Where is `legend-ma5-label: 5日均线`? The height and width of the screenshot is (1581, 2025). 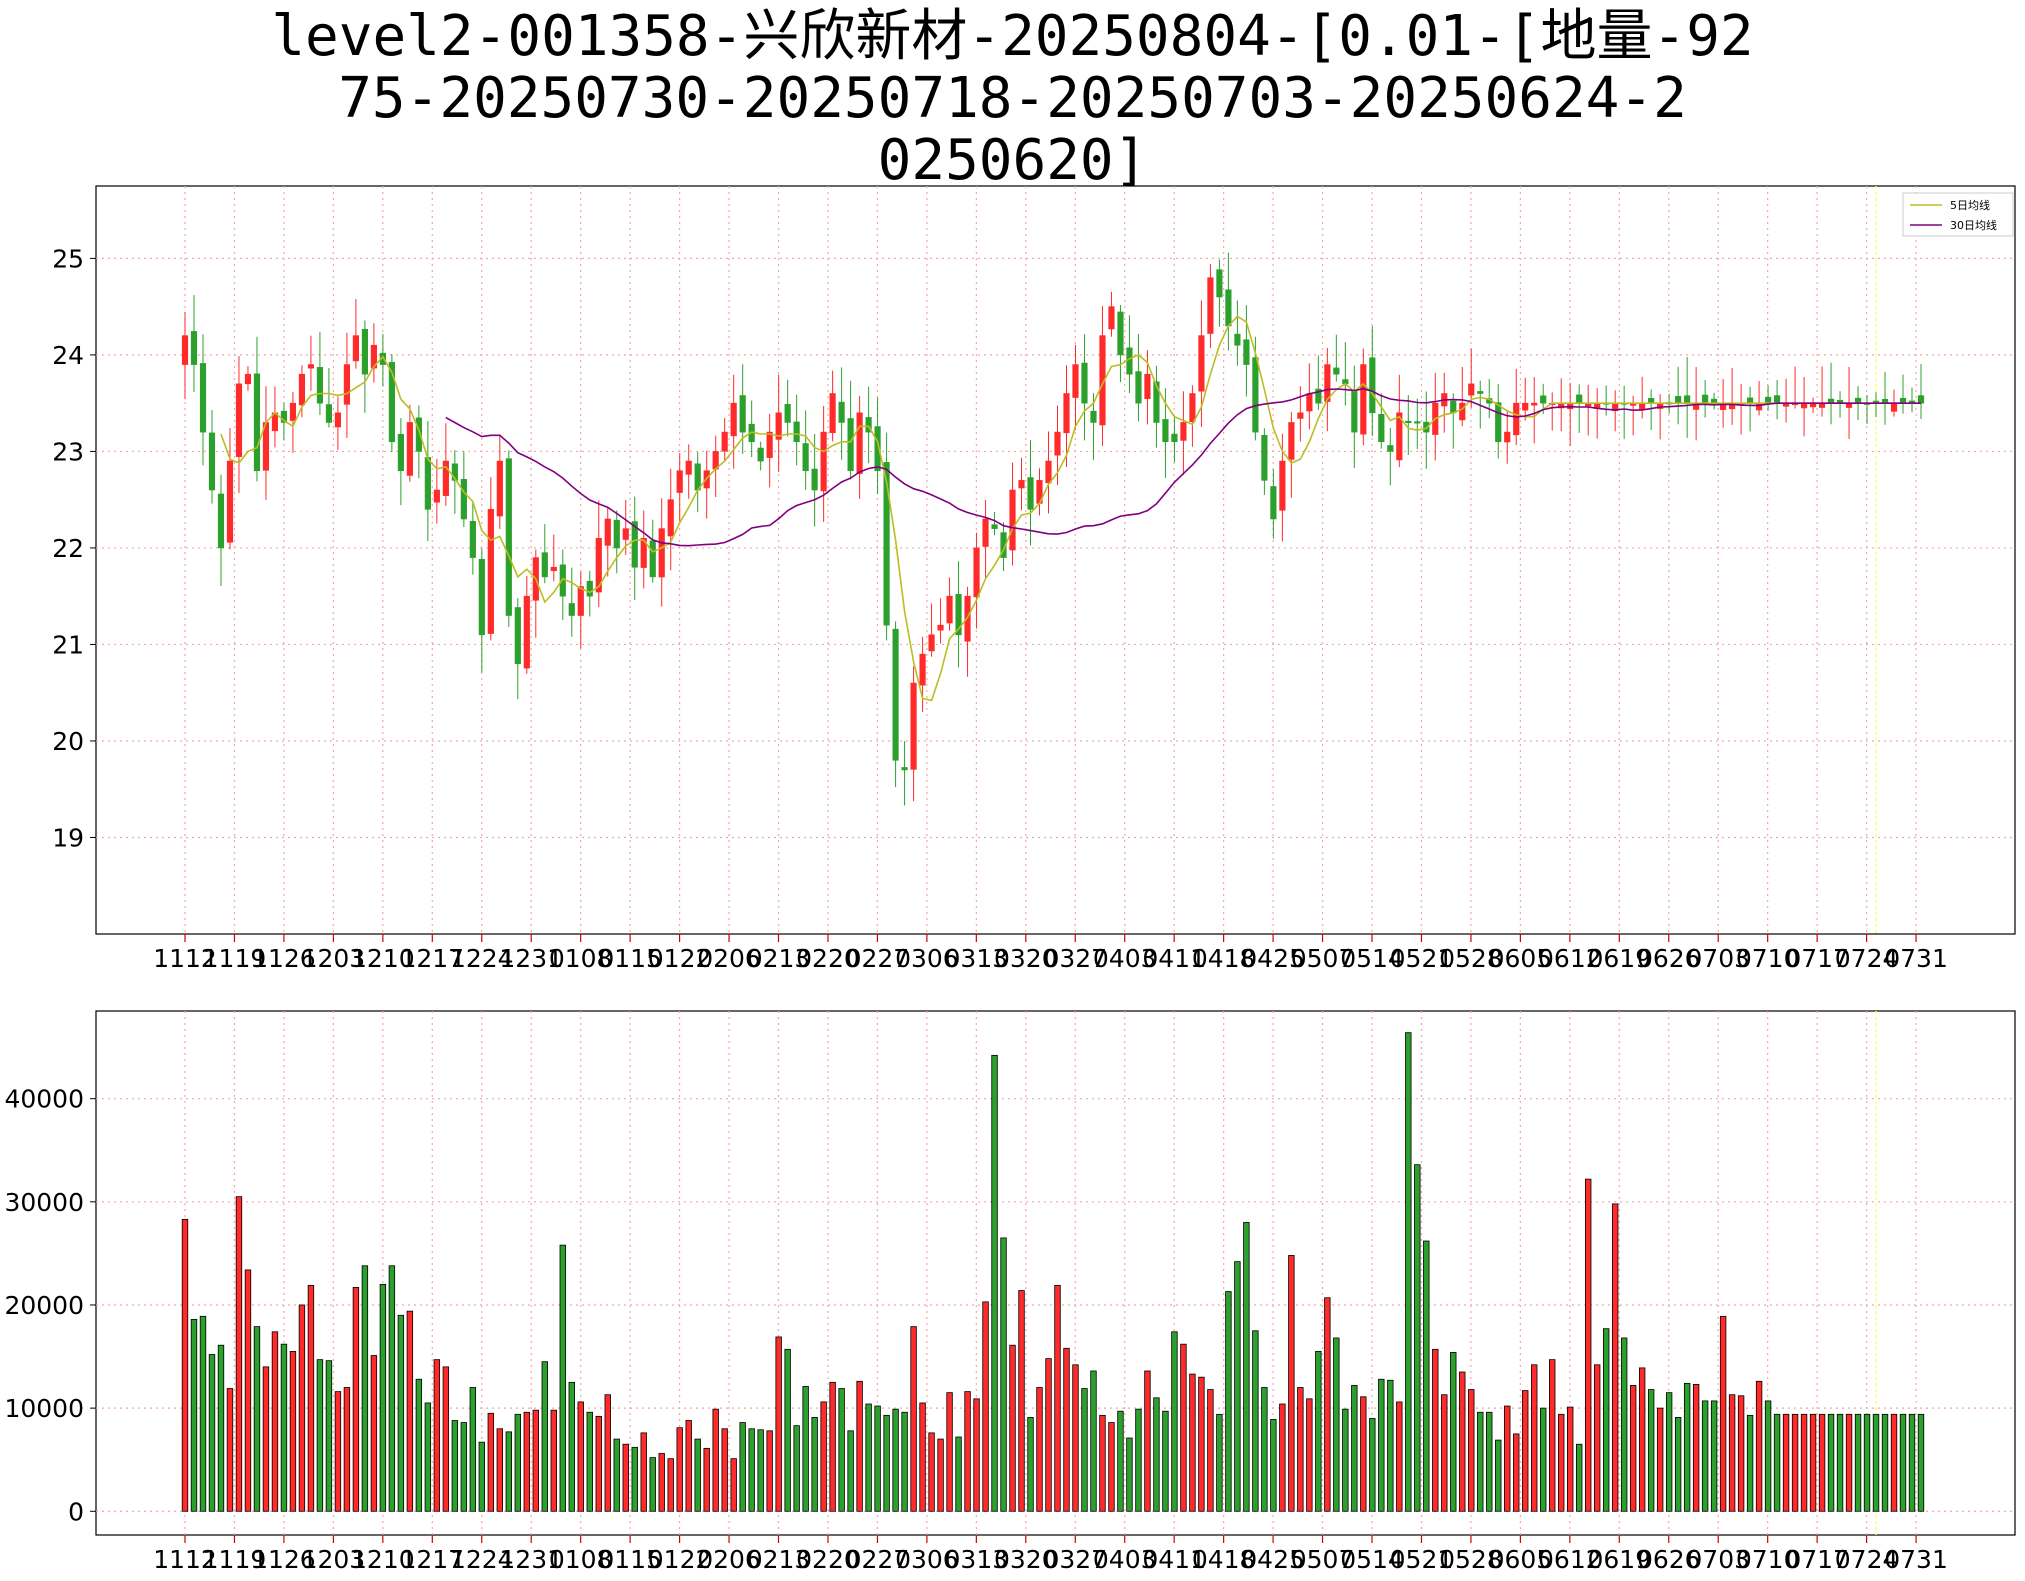 legend-ma5-label: 5日均线 is located at coordinates (1970, 205).